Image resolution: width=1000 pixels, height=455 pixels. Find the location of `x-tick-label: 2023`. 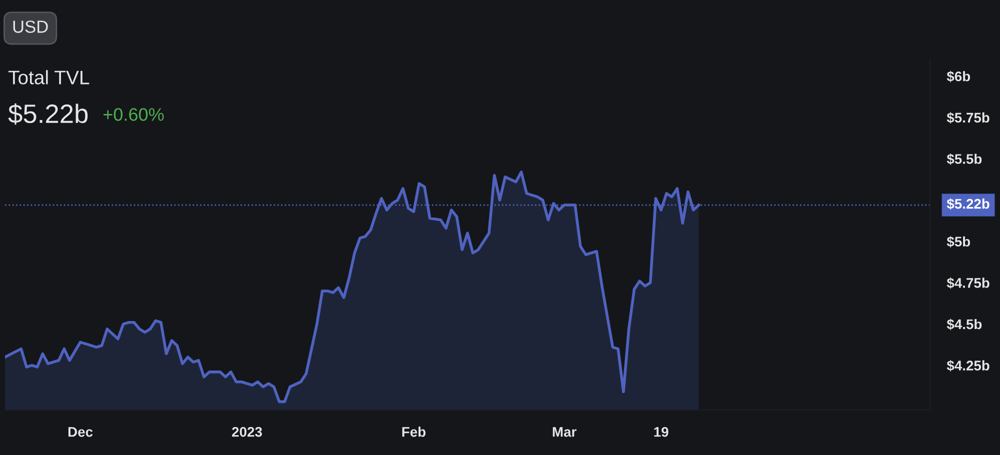

x-tick-label: 2023 is located at coordinates (247, 431).